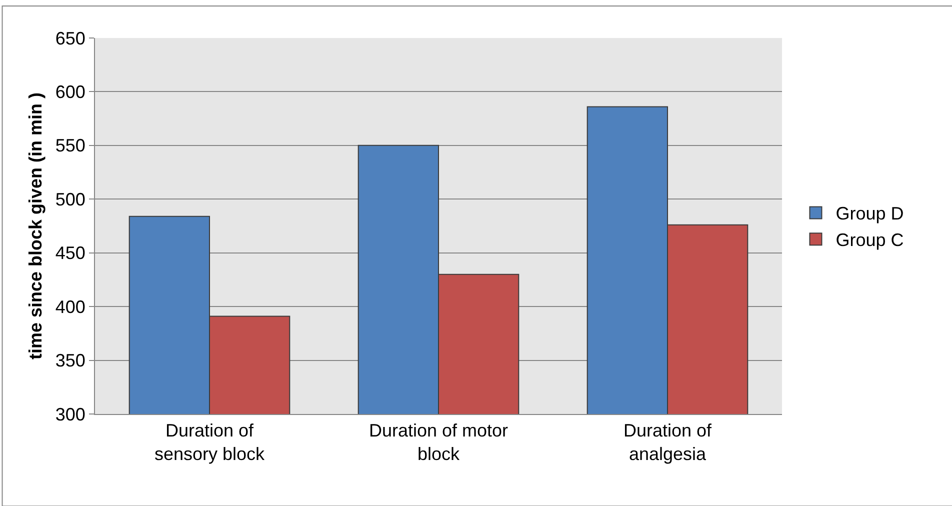  Describe the element at coordinates (70, 360) in the screenshot. I see `y-tick-label: 350` at that location.